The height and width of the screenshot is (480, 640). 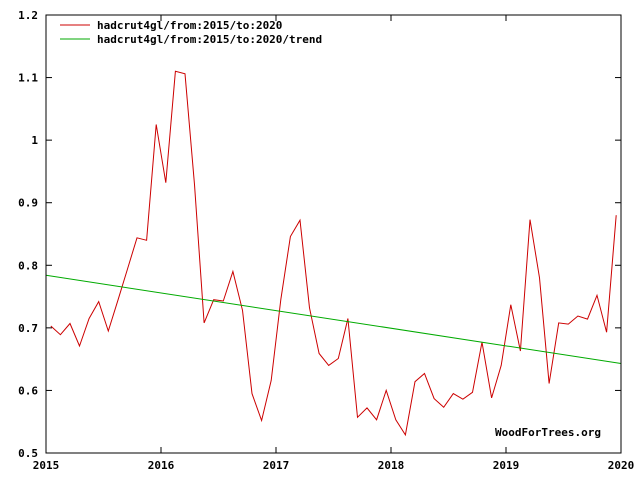 I want to click on x-tick-label: 2018, so click(x=391, y=465).